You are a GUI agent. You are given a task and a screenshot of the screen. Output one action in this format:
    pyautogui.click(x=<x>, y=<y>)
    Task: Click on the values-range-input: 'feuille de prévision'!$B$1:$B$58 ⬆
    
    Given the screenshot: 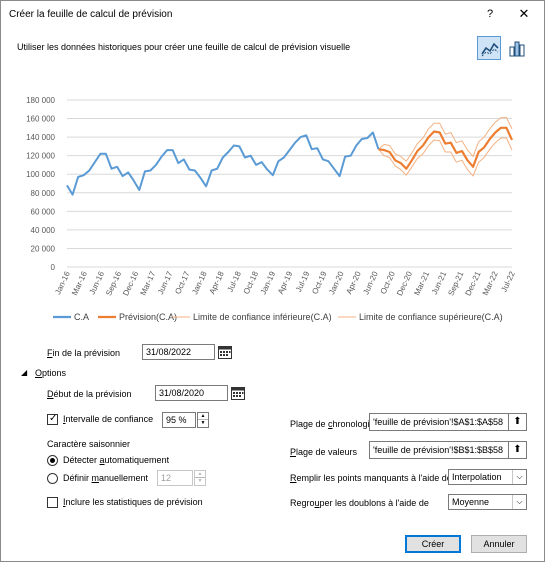 What is the action you would take?
    pyautogui.click(x=448, y=450)
    